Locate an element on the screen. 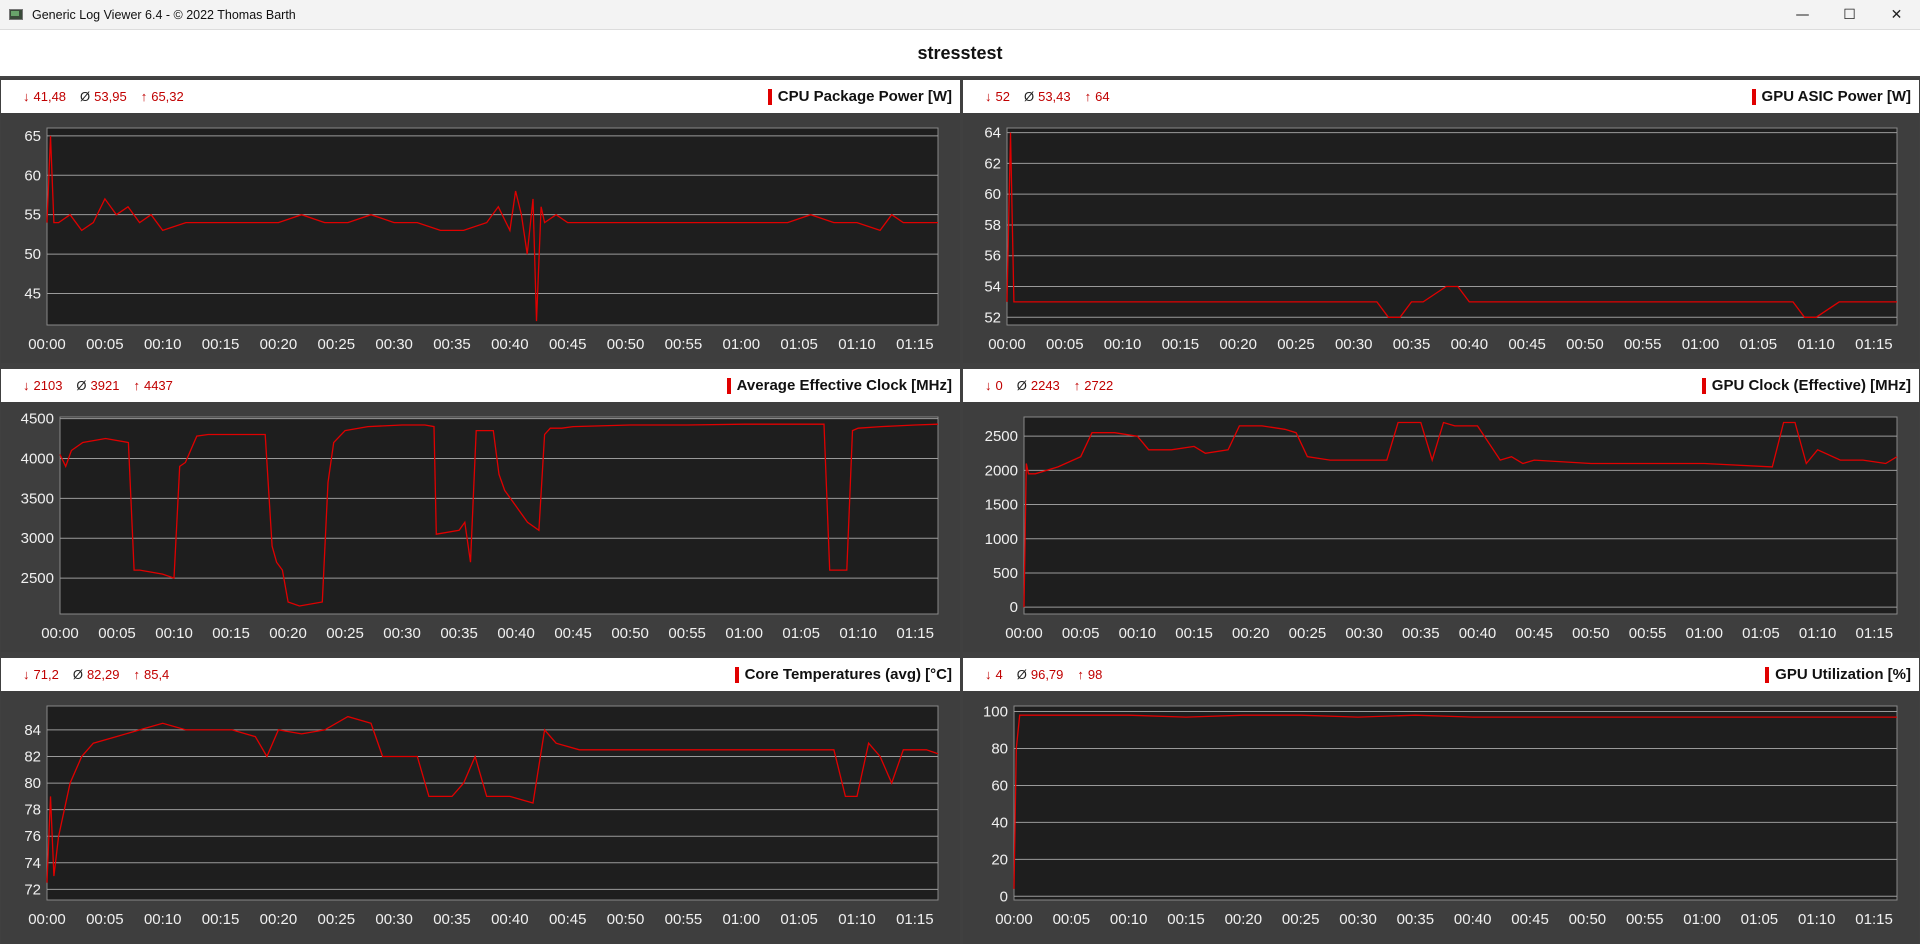  x-tick-label: 00:25 is located at coordinates (337, 344).